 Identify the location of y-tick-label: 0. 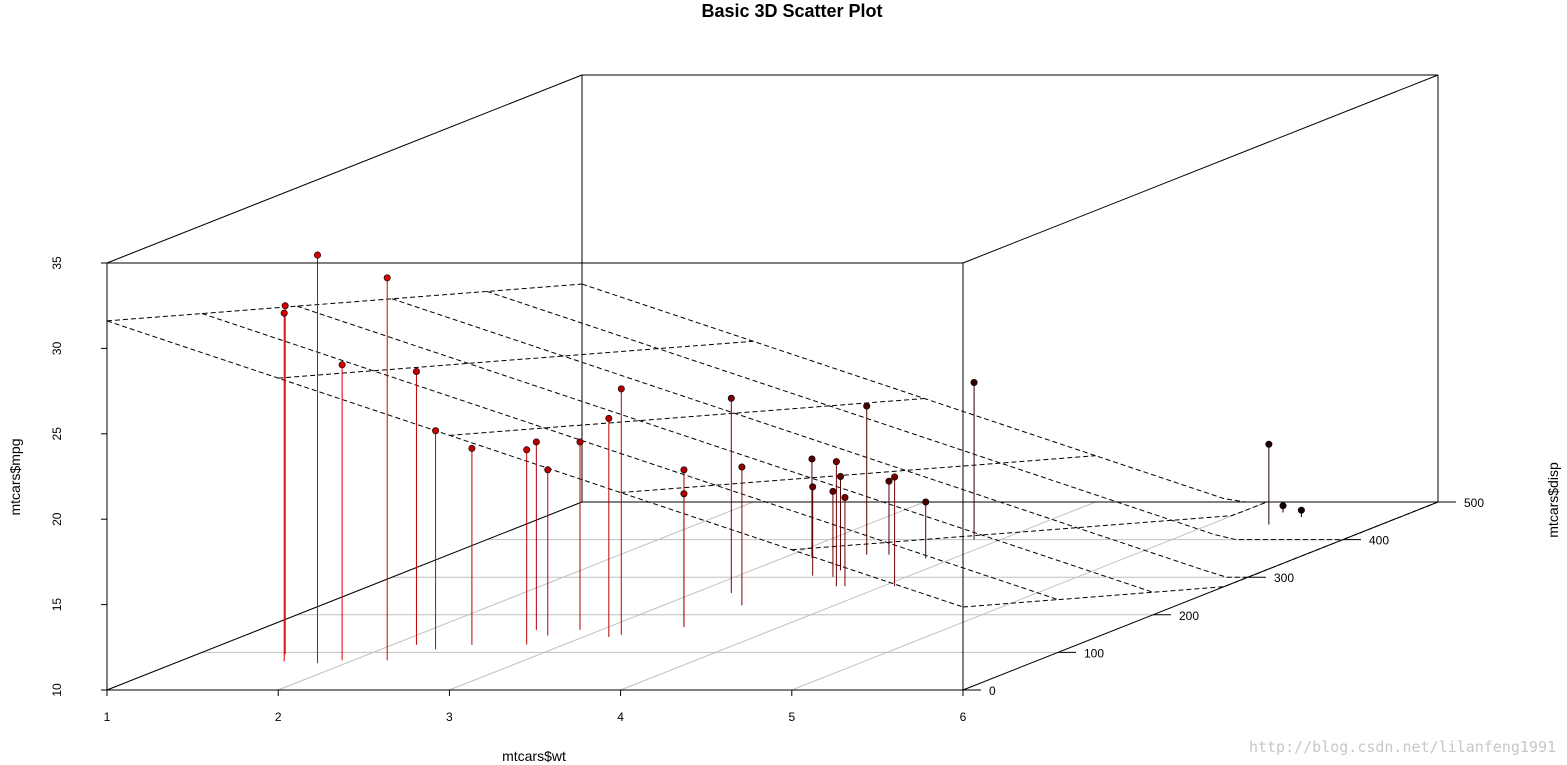
(992, 691).